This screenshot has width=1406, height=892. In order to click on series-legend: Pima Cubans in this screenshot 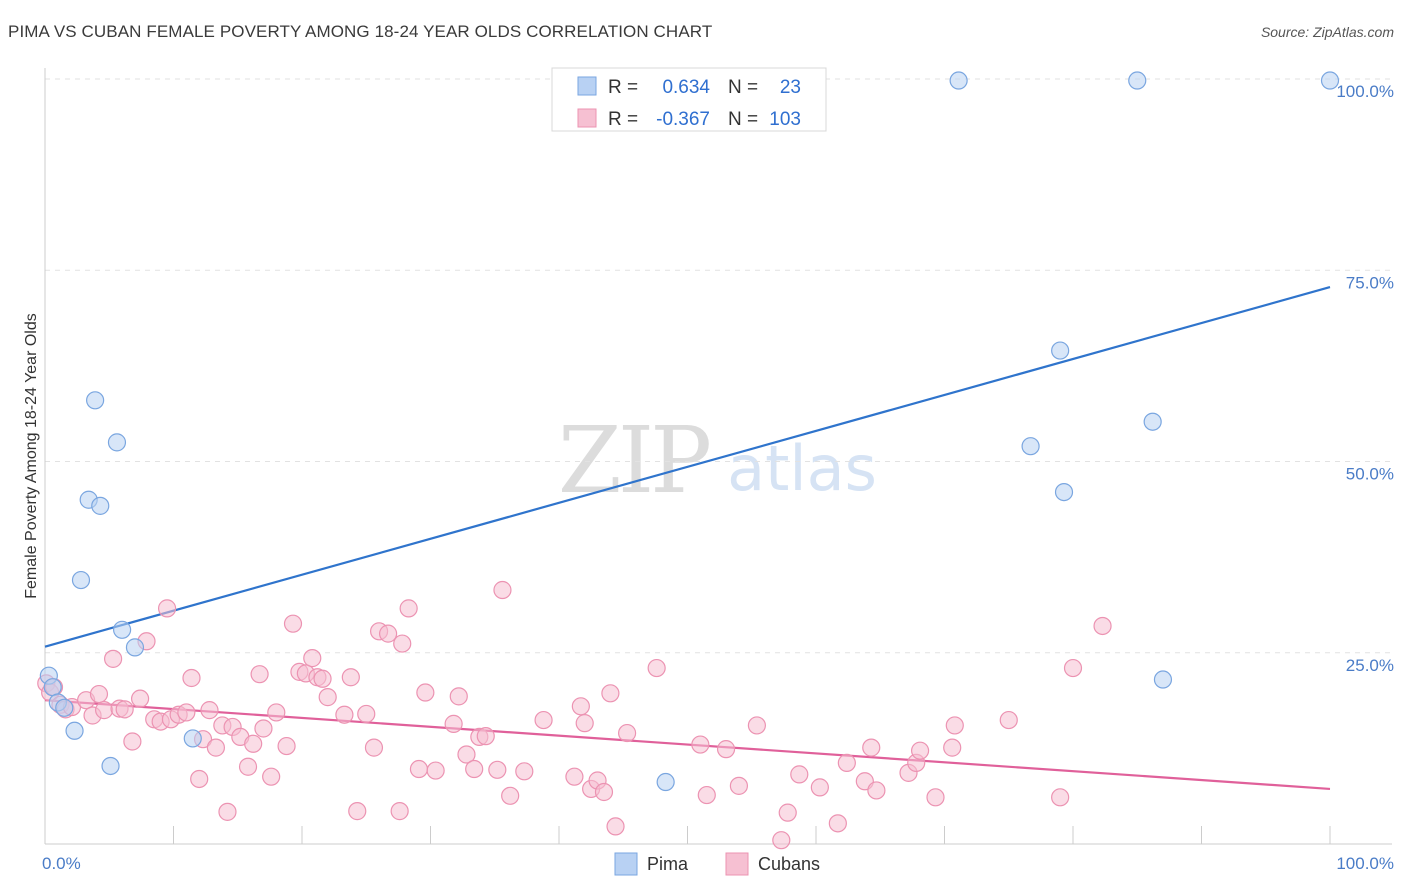, I will do `click(717, 864)`.